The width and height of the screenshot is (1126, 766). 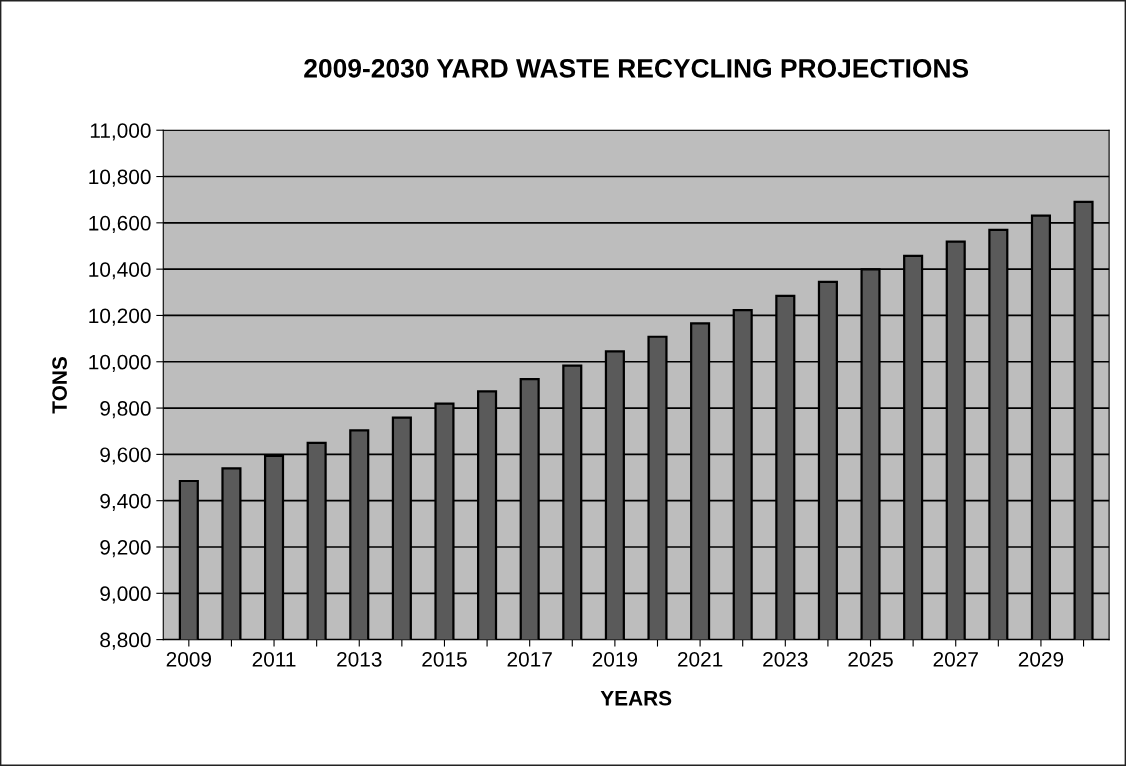 What do you see at coordinates (120, 132) in the screenshot?
I see `y-tick-label: 11,000` at bounding box center [120, 132].